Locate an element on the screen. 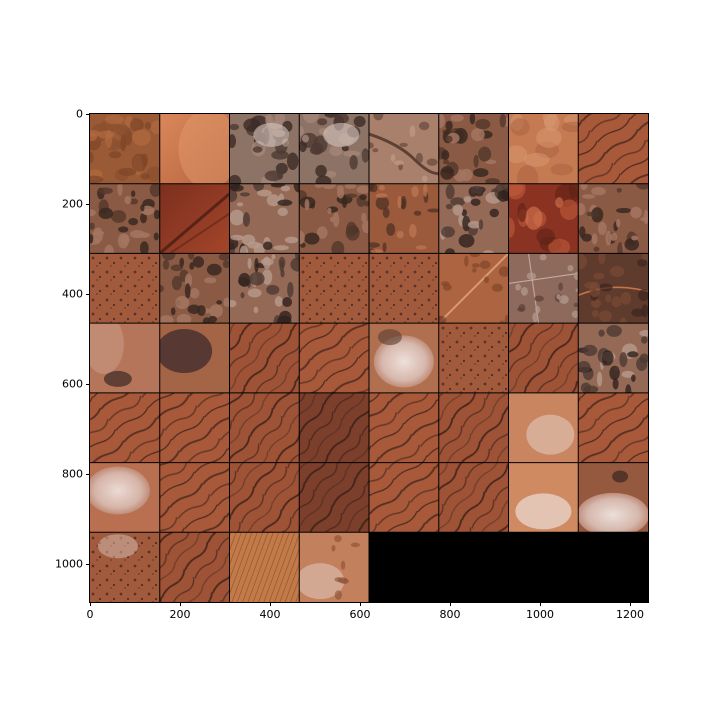  x-tick-label: 0 is located at coordinates (90, 614).